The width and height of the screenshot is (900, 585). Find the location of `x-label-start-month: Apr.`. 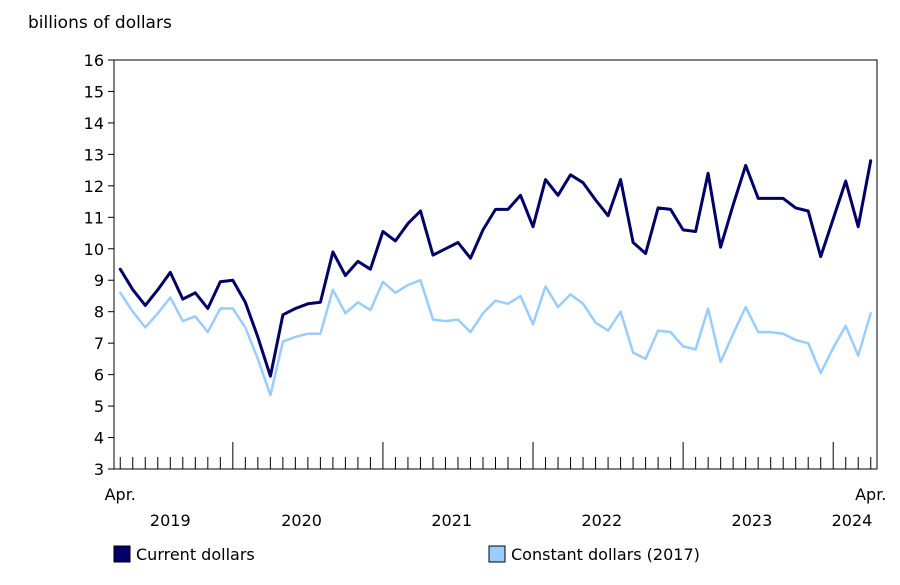

x-label-start-month: Apr. is located at coordinates (120, 494).